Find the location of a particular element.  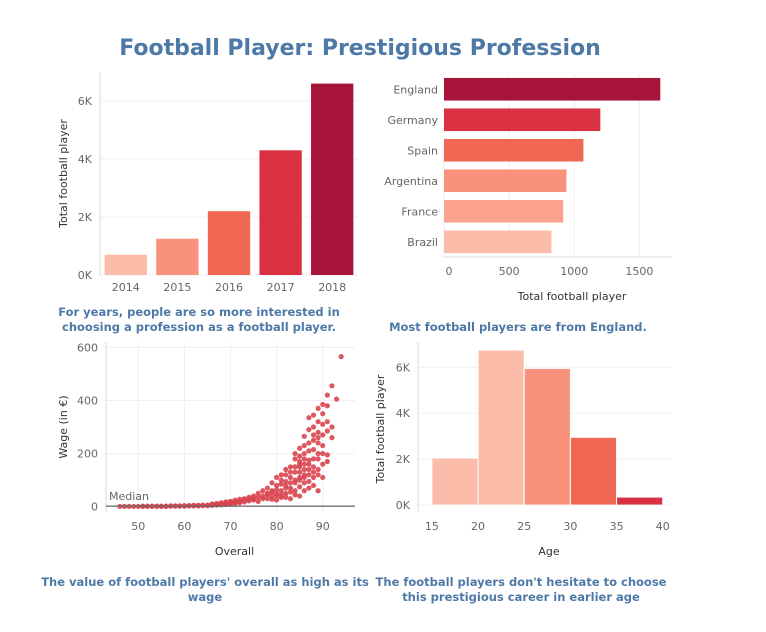

x-tick-label: 70 is located at coordinates (231, 526).